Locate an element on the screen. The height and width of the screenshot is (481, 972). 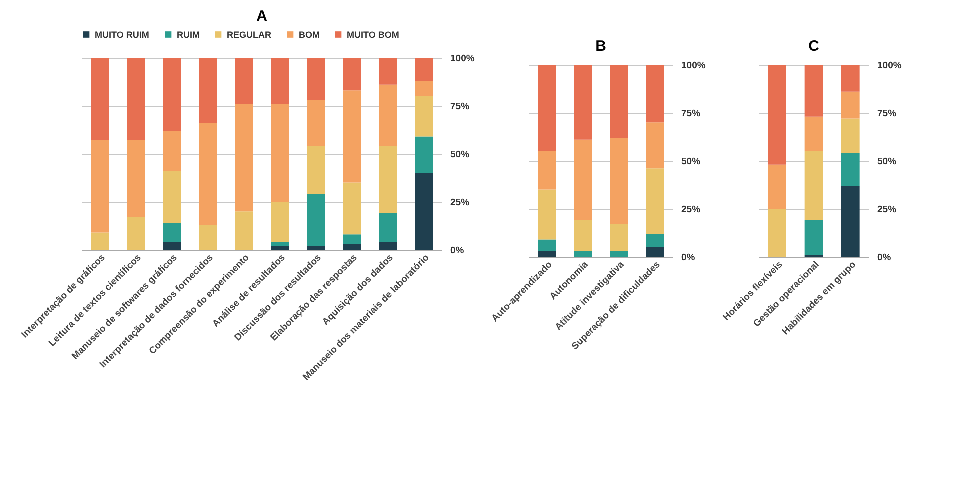
legend-label: MUITO RUIM is located at coordinates (122, 35).